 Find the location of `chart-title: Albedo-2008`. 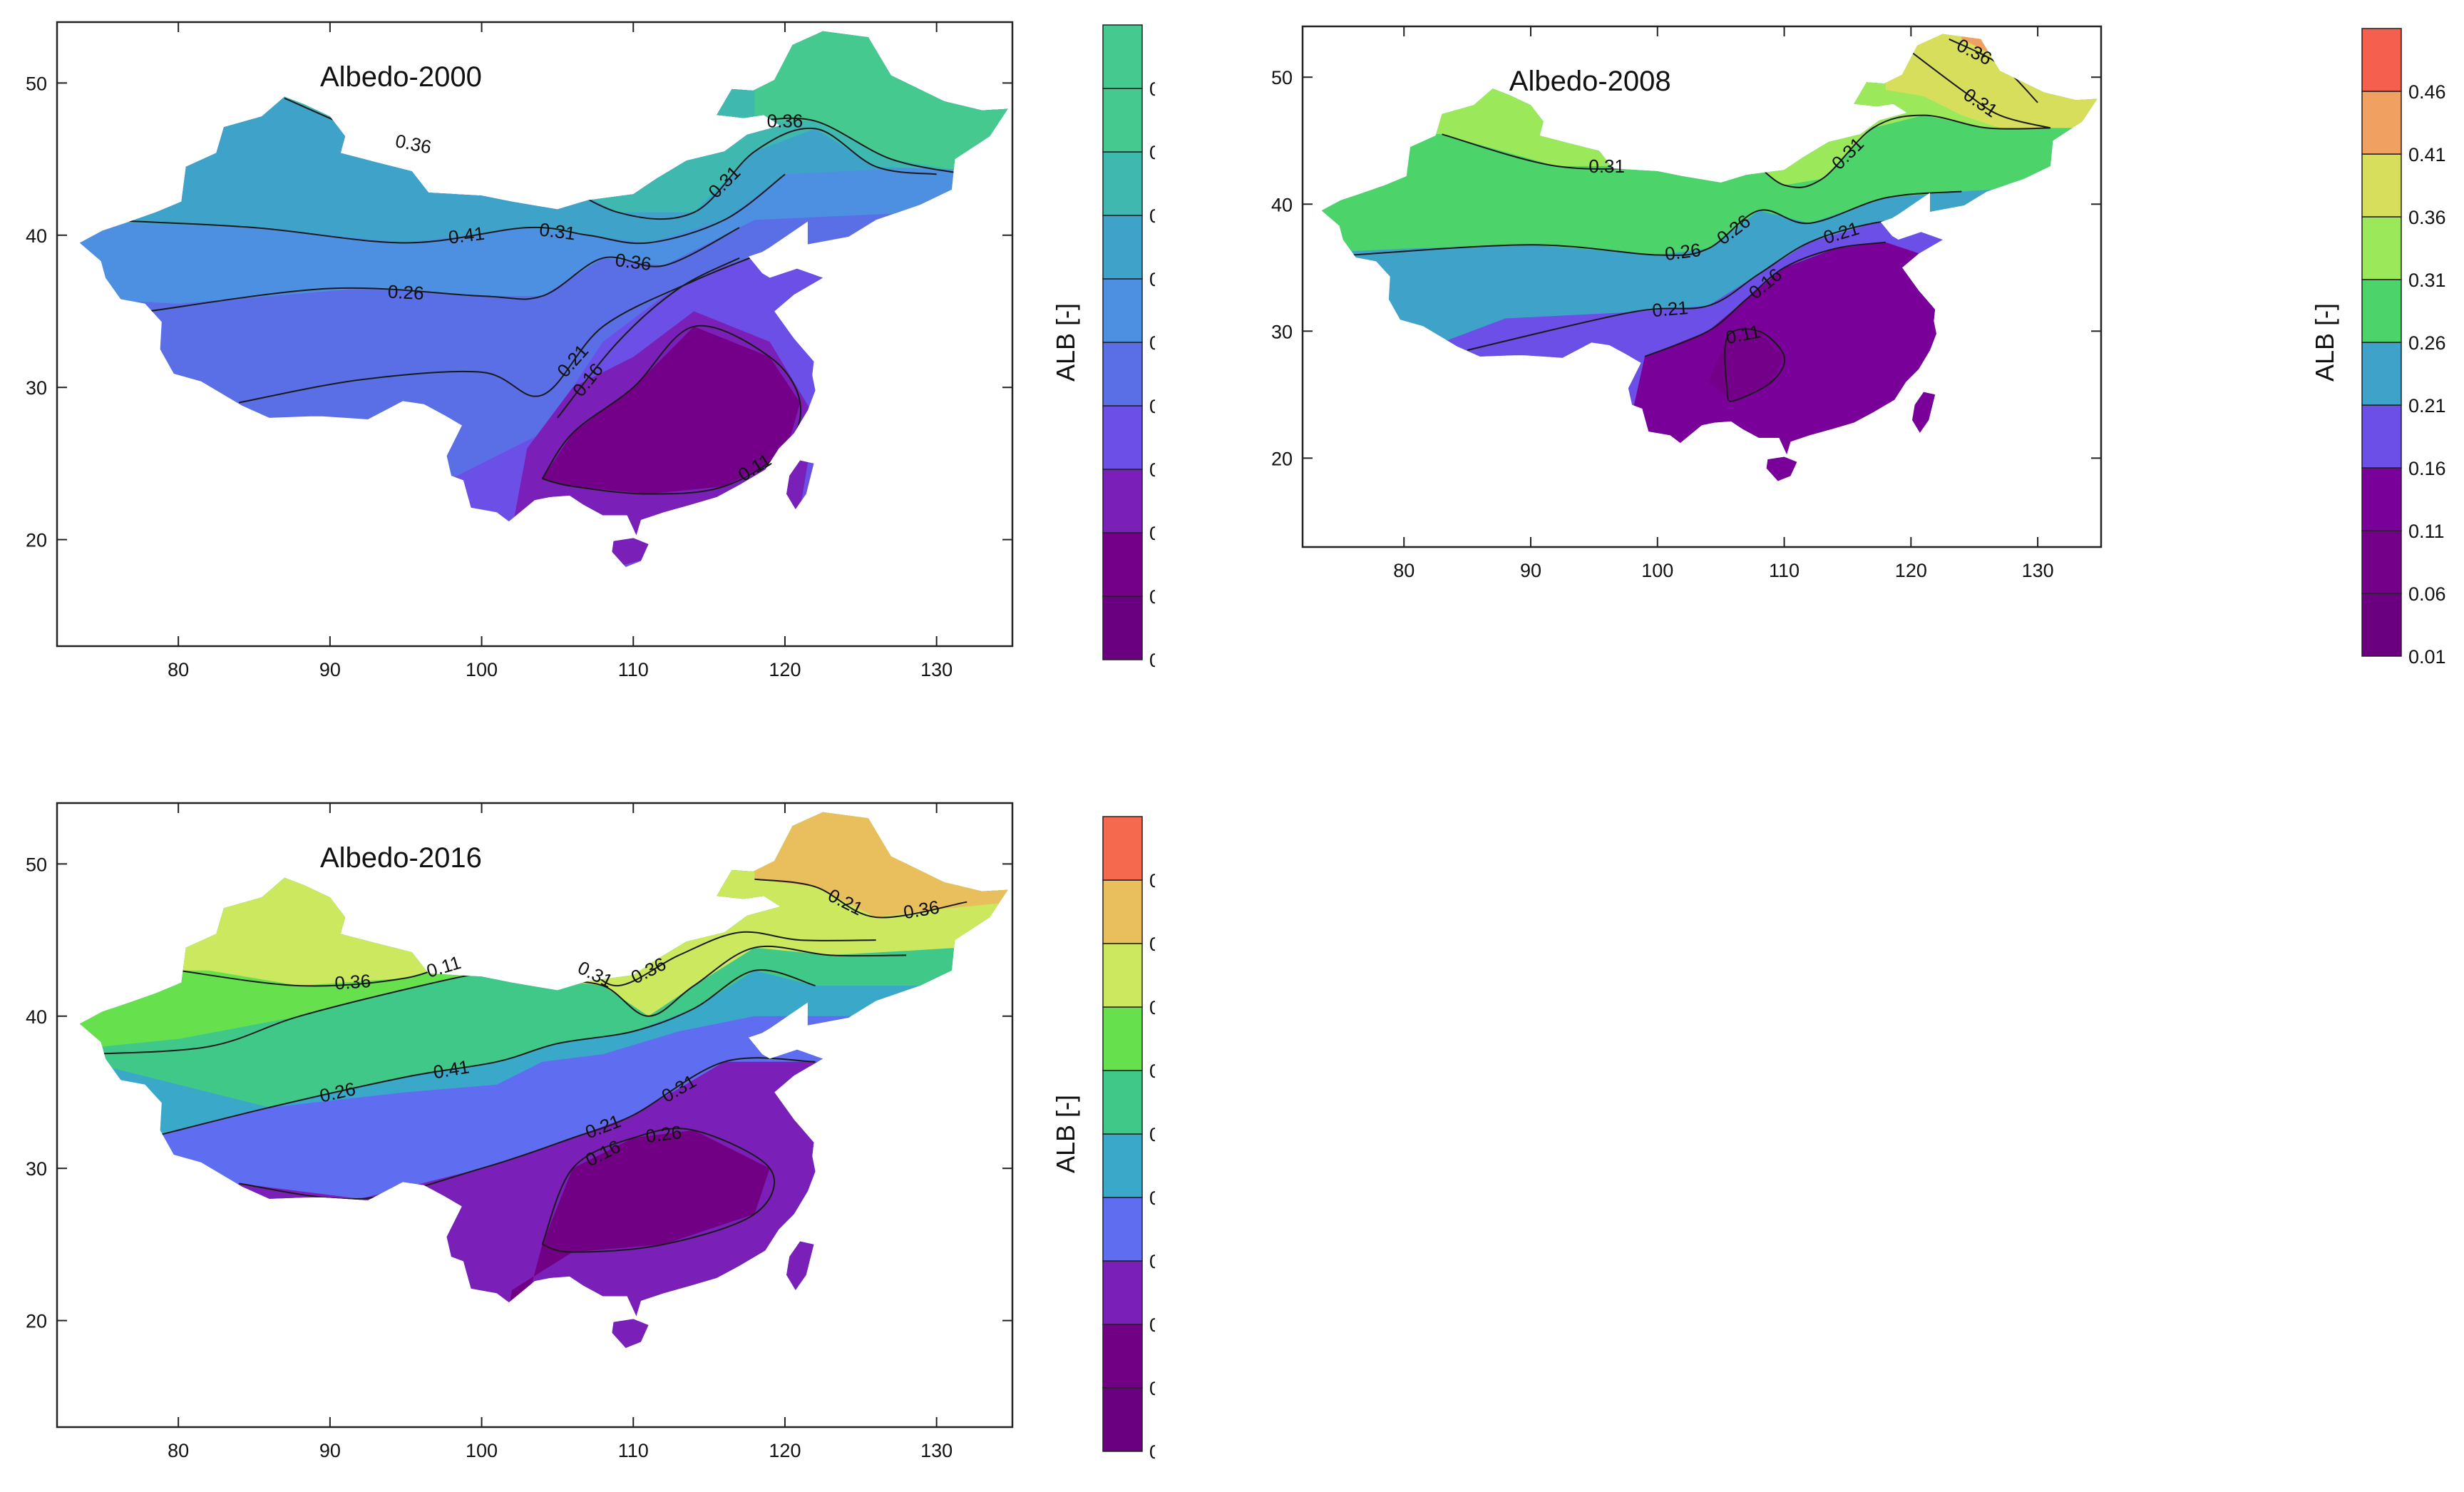

chart-title: Albedo-2008 is located at coordinates (1590, 81).